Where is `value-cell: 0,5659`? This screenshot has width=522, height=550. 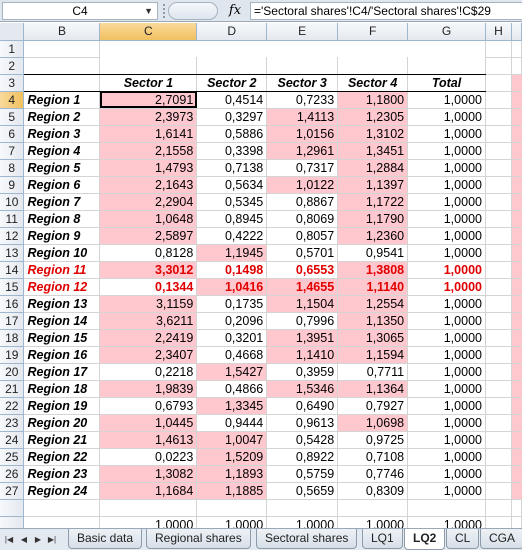
value-cell: 0,5659 is located at coordinates (302, 491).